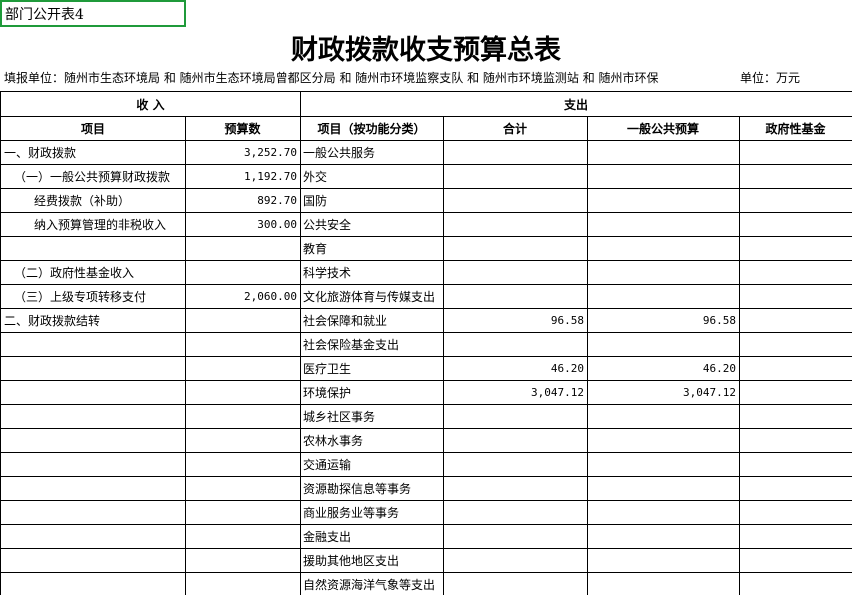 Image resolution: width=852 pixels, height=595 pixels. I want to click on text-cell: （三）上级专项转移支付, so click(93, 296).